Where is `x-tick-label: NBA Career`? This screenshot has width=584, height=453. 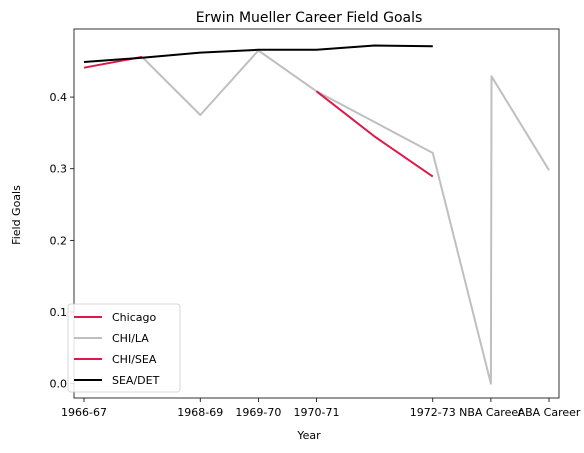
x-tick-label: NBA Career is located at coordinates (491, 412).